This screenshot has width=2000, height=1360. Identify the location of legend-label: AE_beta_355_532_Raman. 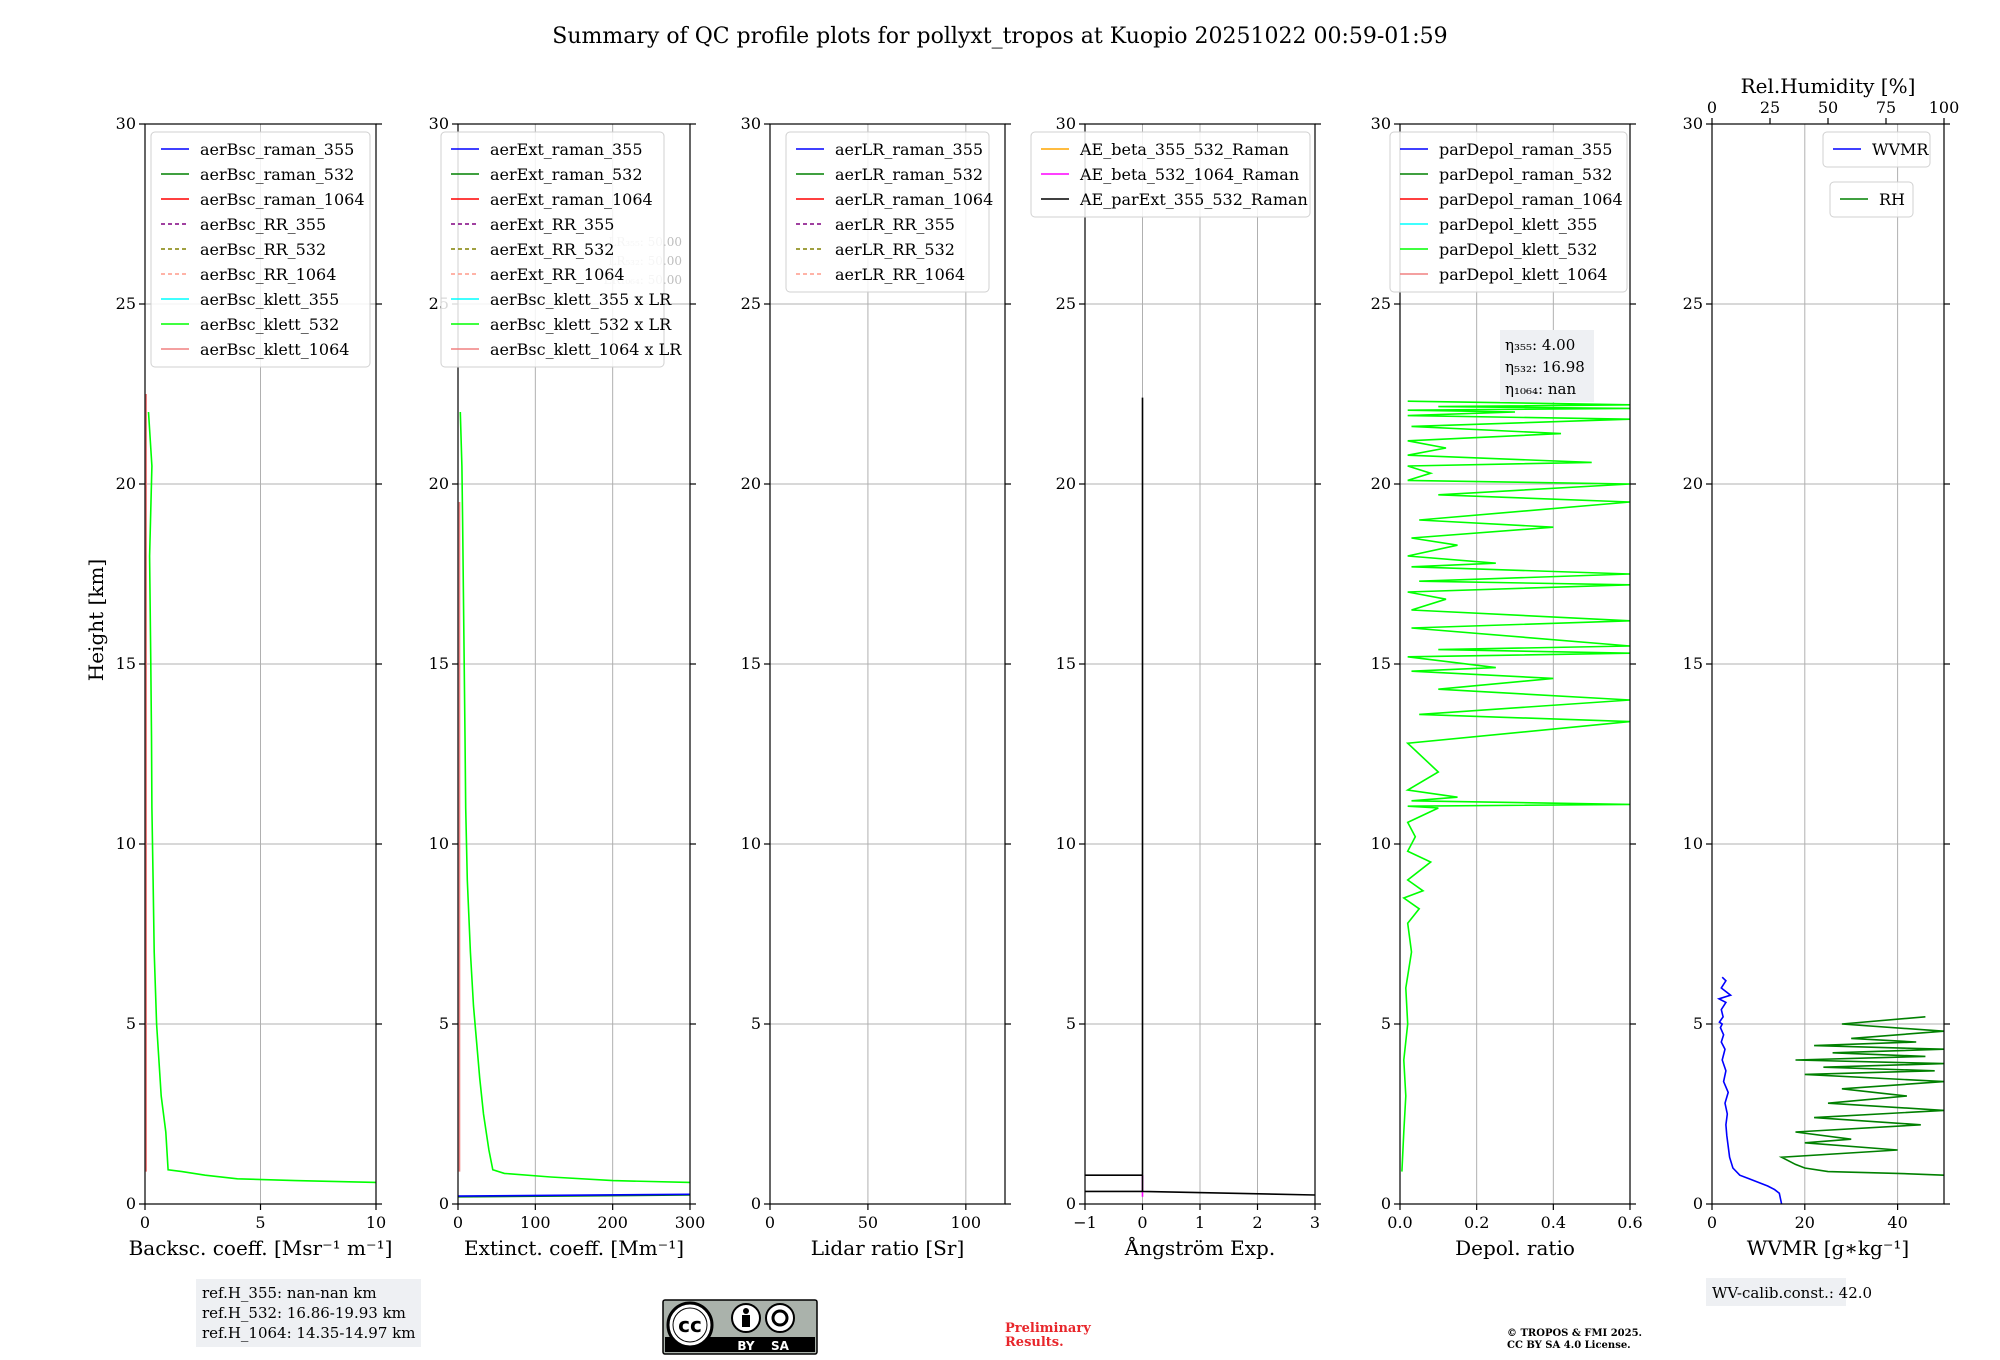
(1184, 149).